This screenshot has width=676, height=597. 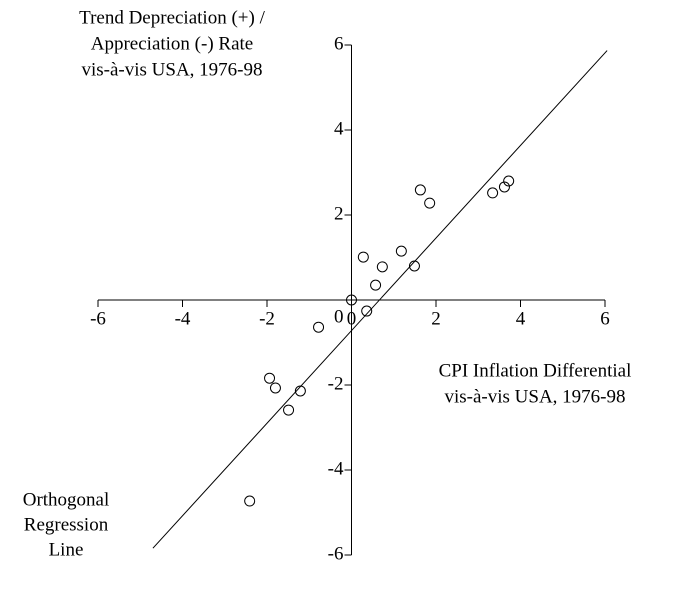 What do you see at coordinates (521, 318) in the screenshot?
I see `x-tick-label: 4` at bounding box center [521, 318].